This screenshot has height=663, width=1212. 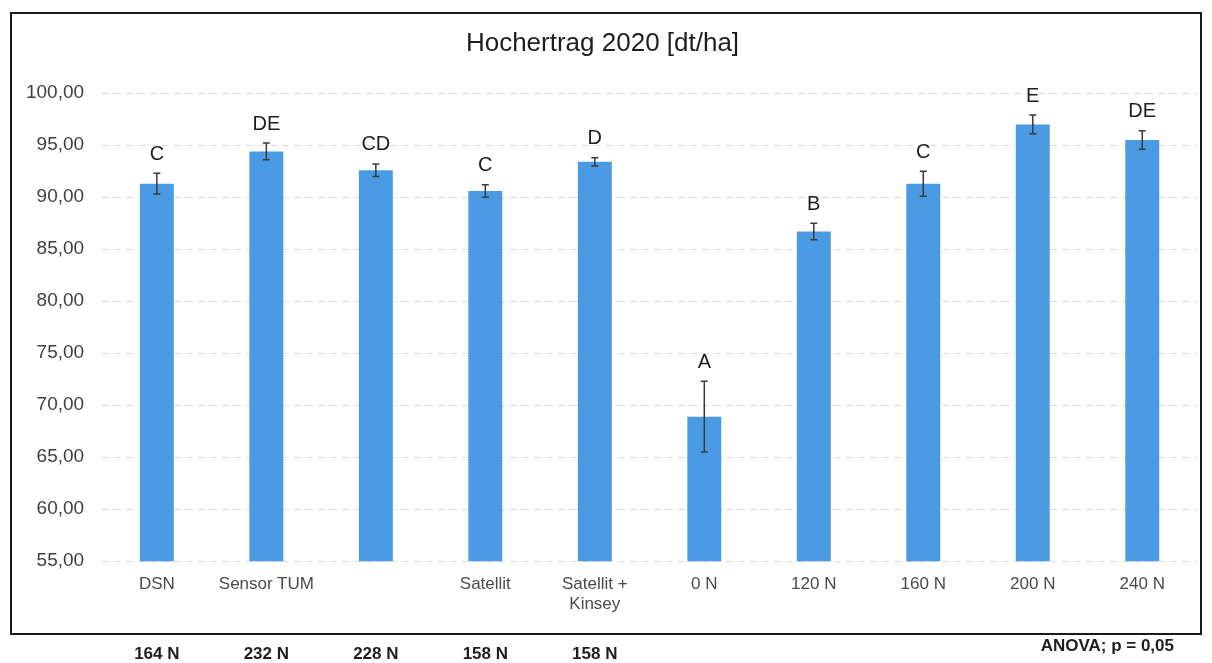 What do you see at coordinates (376, 143) in the screenshot?
I see `annotation: CD` at bounding box center [376, 143].